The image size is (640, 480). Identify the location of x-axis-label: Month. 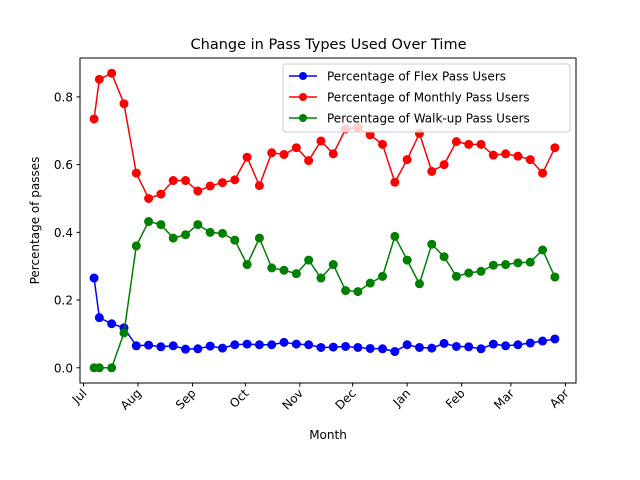
(328, 435).